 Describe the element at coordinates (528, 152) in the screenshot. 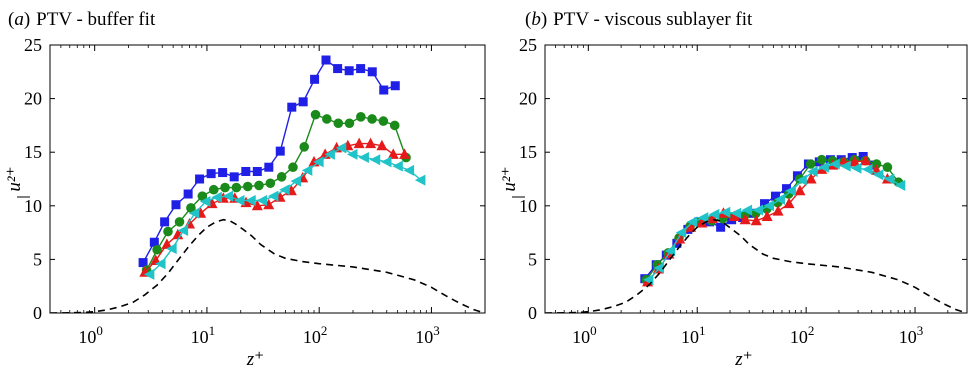

I see `y-tick-label: 15` at that location.